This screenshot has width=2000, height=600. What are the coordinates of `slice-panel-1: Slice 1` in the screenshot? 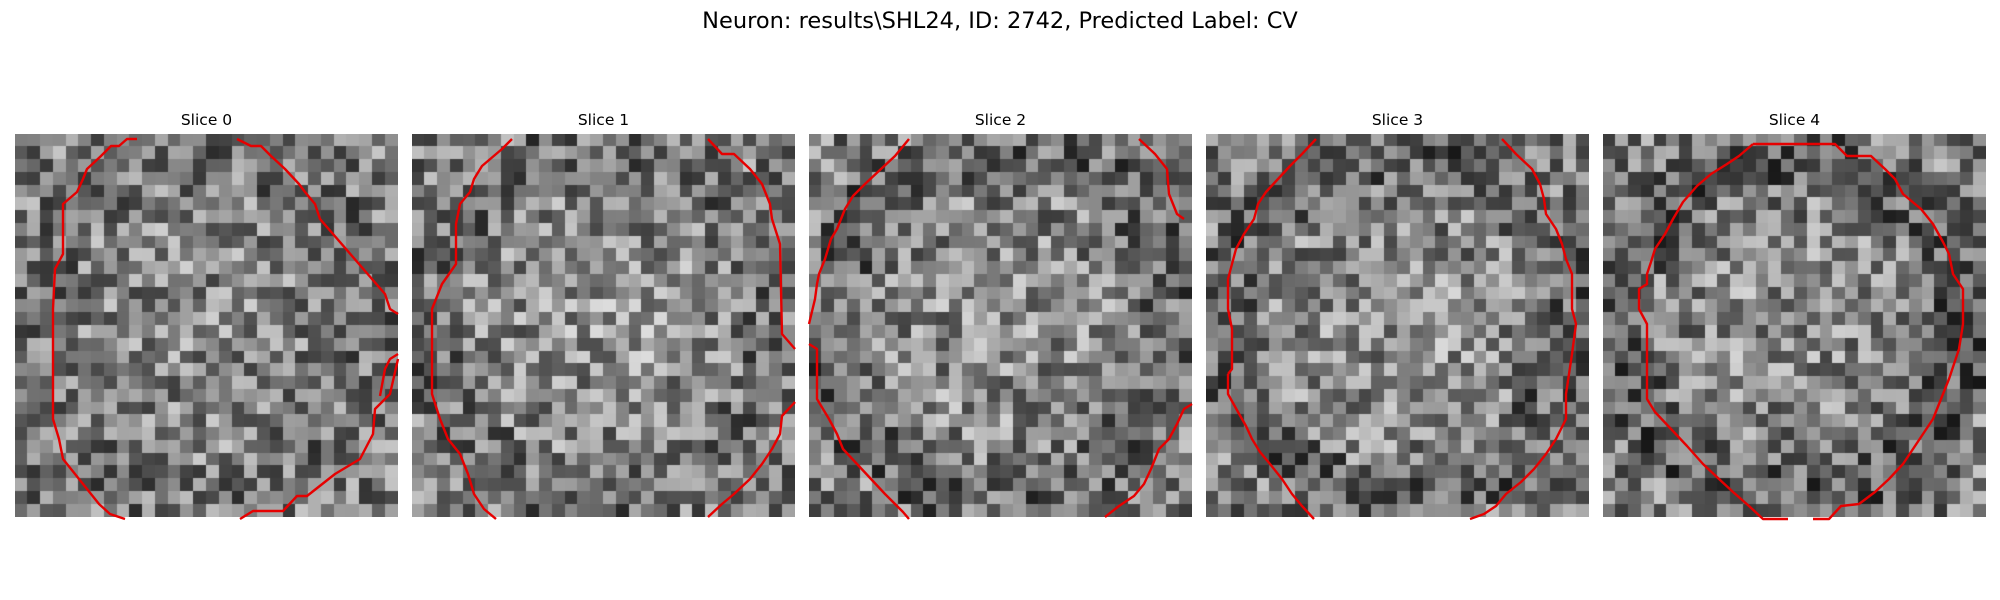 It's located at (603, 120).